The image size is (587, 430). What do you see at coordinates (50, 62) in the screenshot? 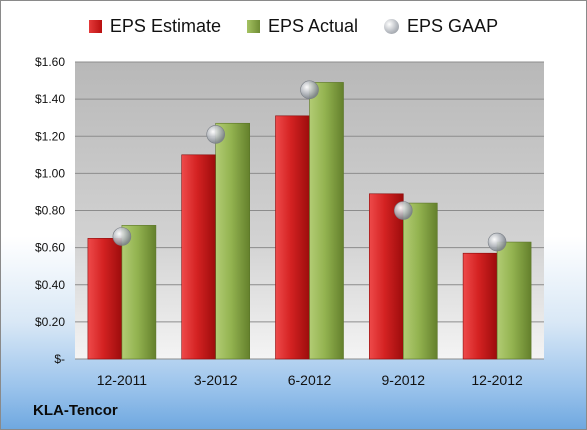
I see `y-tick-label: $1.60` at bounding box center [50, 62].